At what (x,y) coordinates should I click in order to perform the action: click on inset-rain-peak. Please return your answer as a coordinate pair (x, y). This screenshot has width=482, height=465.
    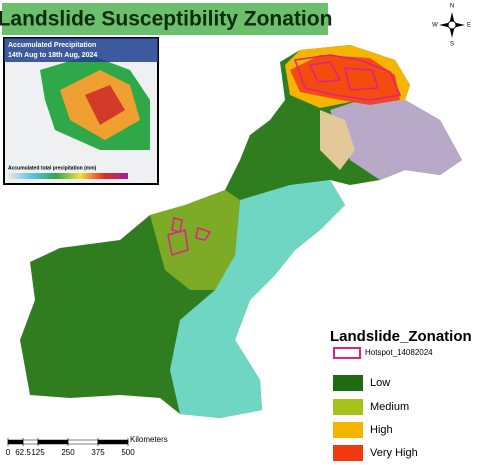
    Looking at the image, I should click on (105, 105).